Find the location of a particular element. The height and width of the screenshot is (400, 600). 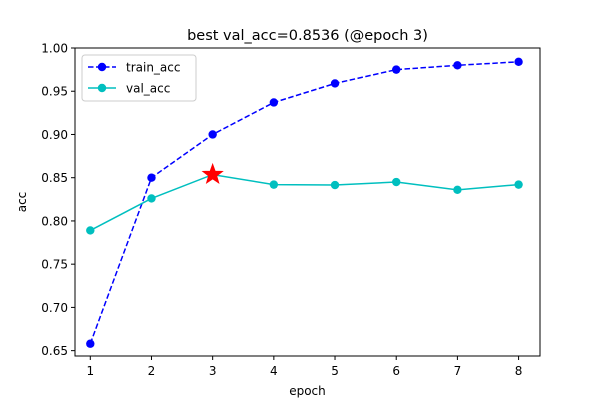

best-epoch-star-marker is located at coordinates (212, 173).